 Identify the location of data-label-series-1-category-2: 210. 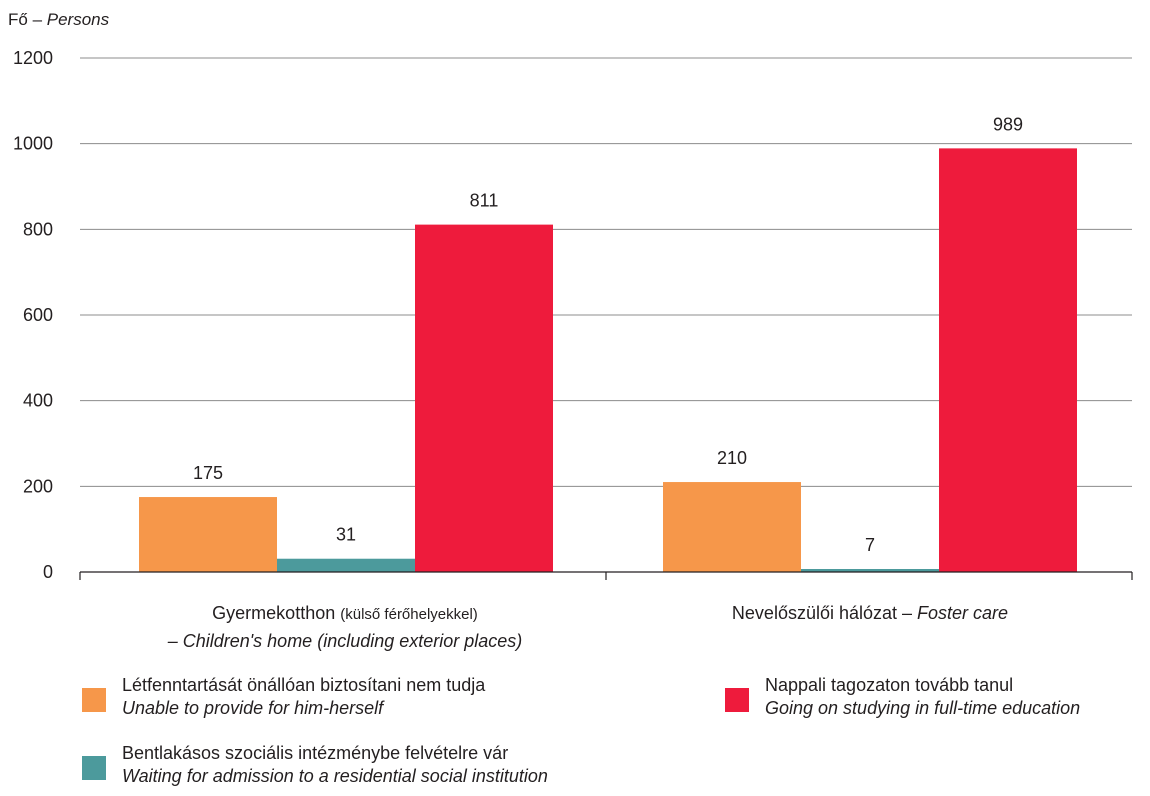
(732, 458).